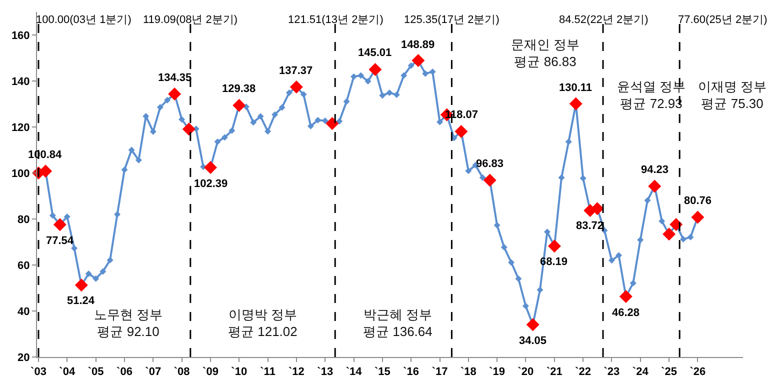 The height and width of the screenshot is (389, 773). I want to click on data-label: 148.89, so click(418, 45).